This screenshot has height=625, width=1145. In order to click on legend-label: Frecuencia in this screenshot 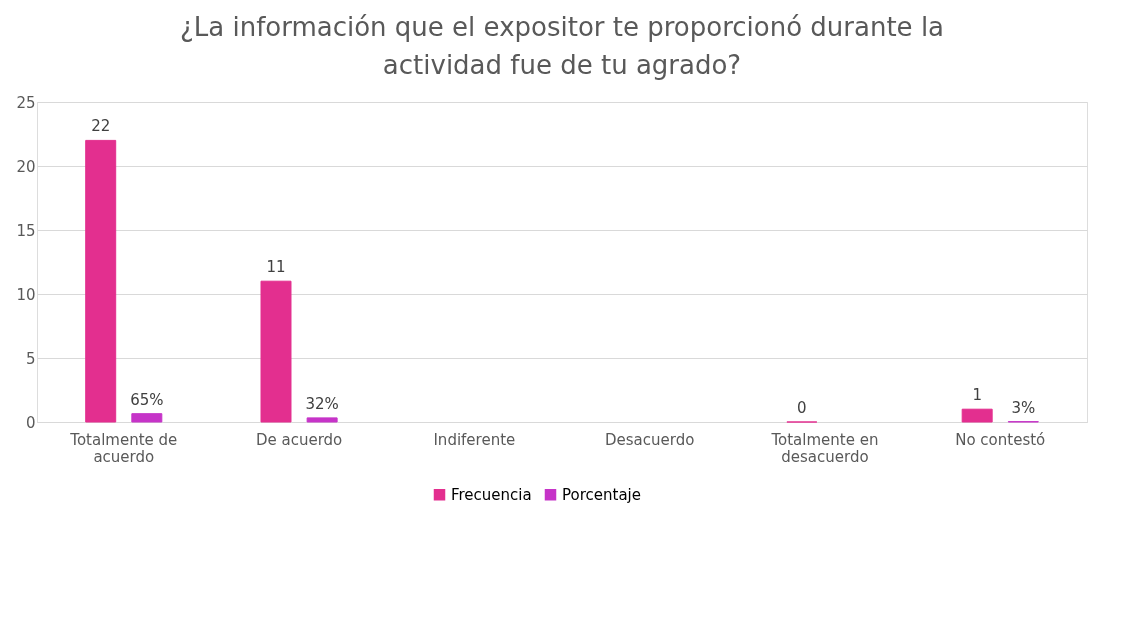, I will do `click(491, 494)`.